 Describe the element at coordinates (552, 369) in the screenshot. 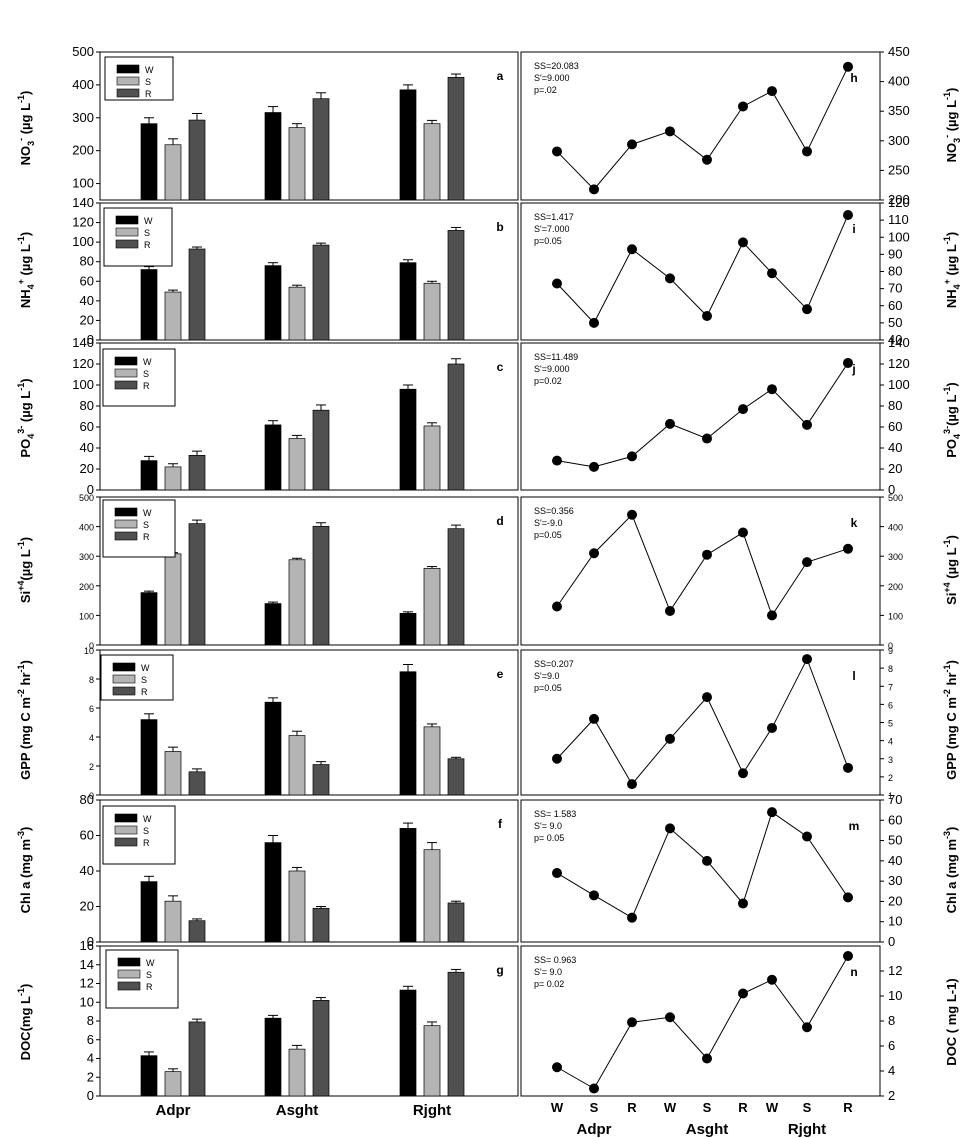

I see `stat-annotation: S'=9.000` at that location.